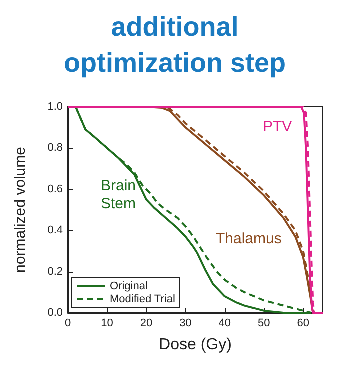 The height and width of the screenshot is (366, 350). Describe the element at coordinates (146, 324) in the screenshot. I see `x-tick-label: 20` at that location.